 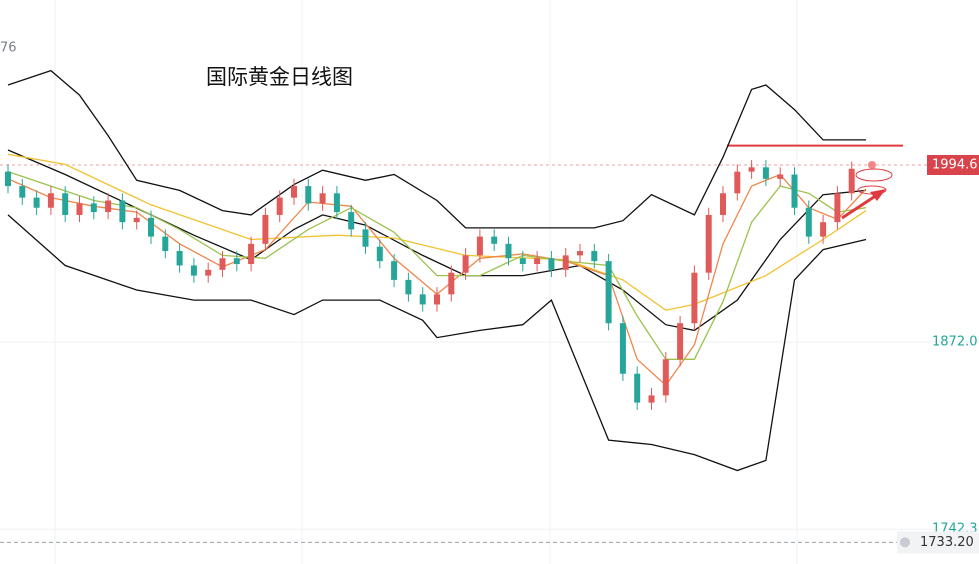 I want to click on y-tick-label: 1872.0, so click(x=955, y=341).